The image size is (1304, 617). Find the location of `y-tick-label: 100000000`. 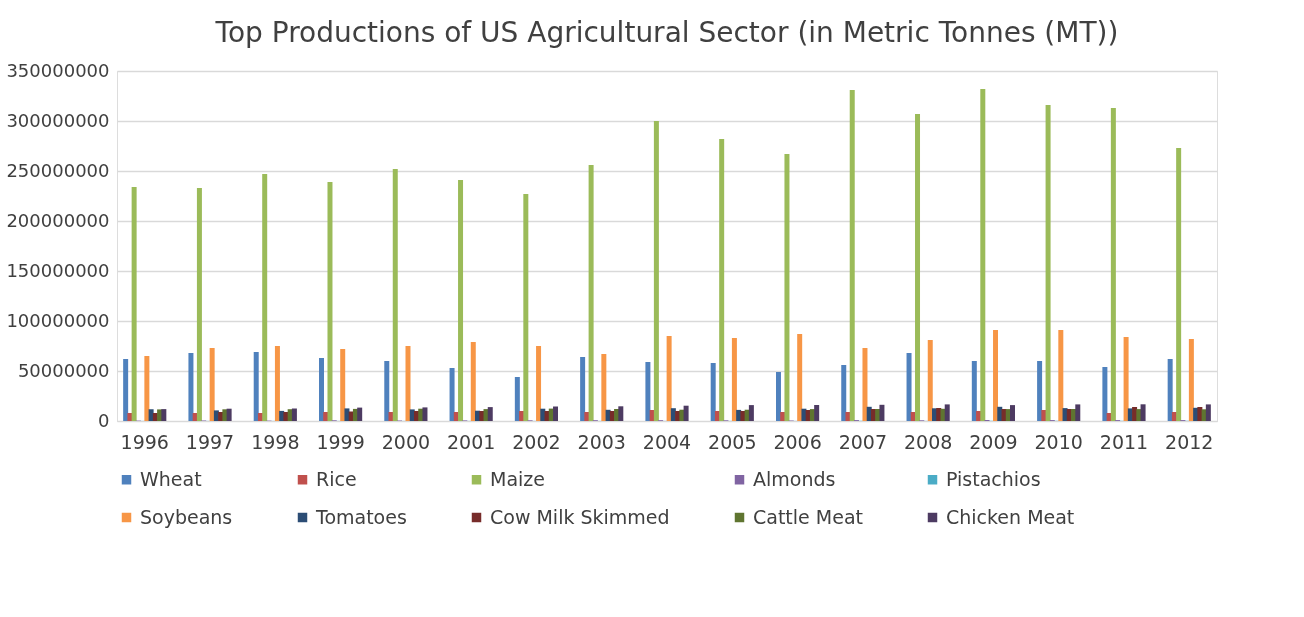

y-tick-label: 100000000 is located at coordinates (58, 320).